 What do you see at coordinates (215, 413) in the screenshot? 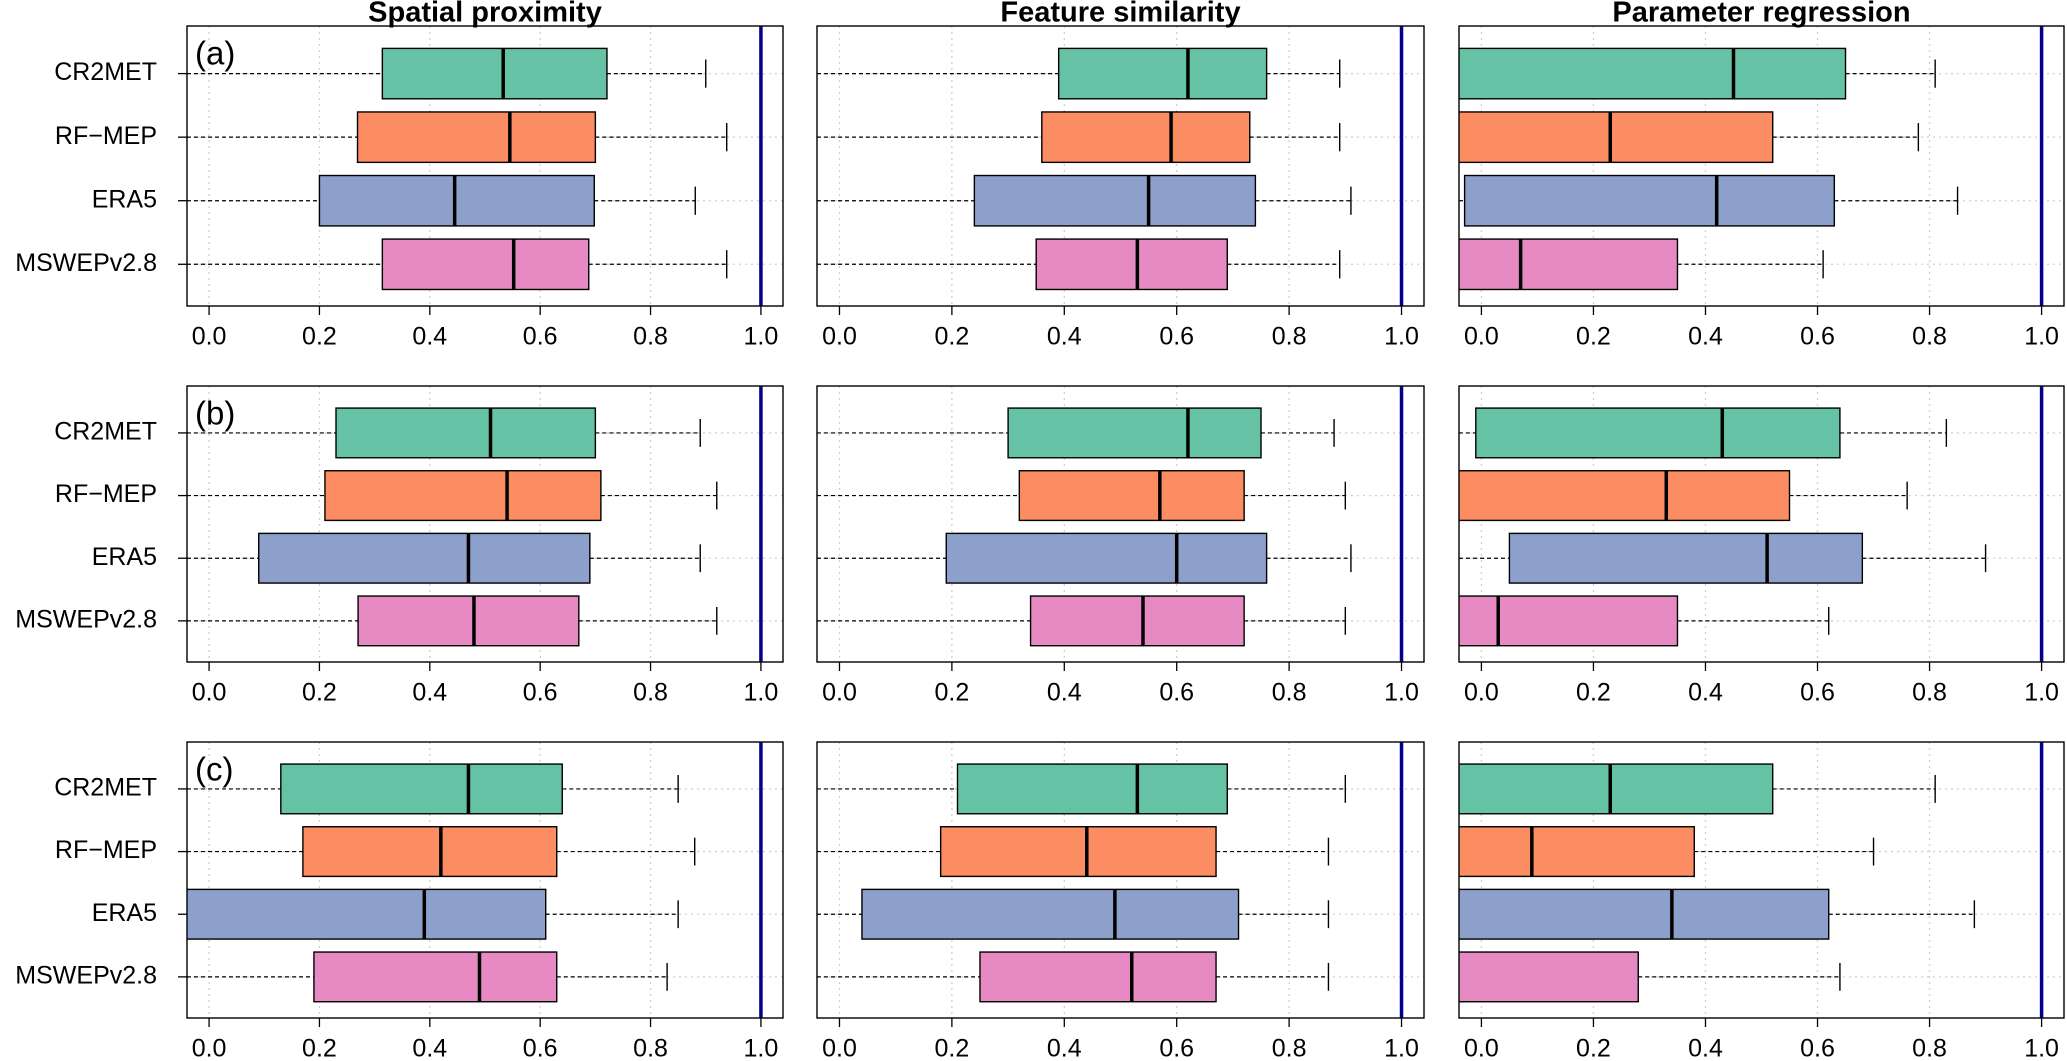
I see `panel-label: (b)` at bounding box center [215, 413].